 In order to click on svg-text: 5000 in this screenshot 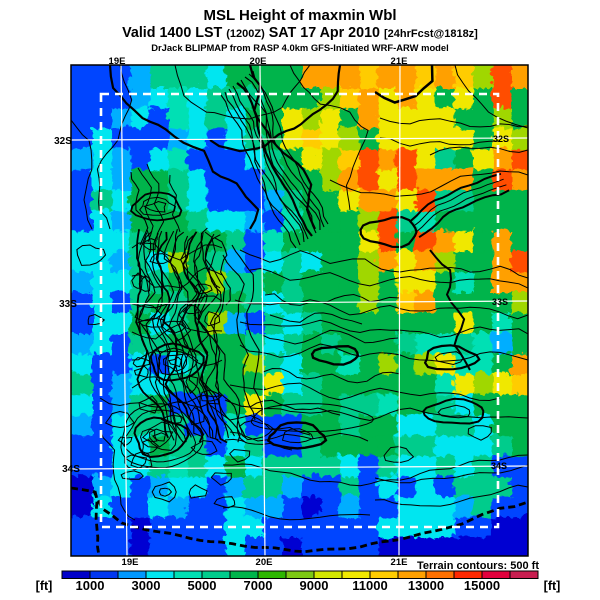, I will do `click(202, 585)`.